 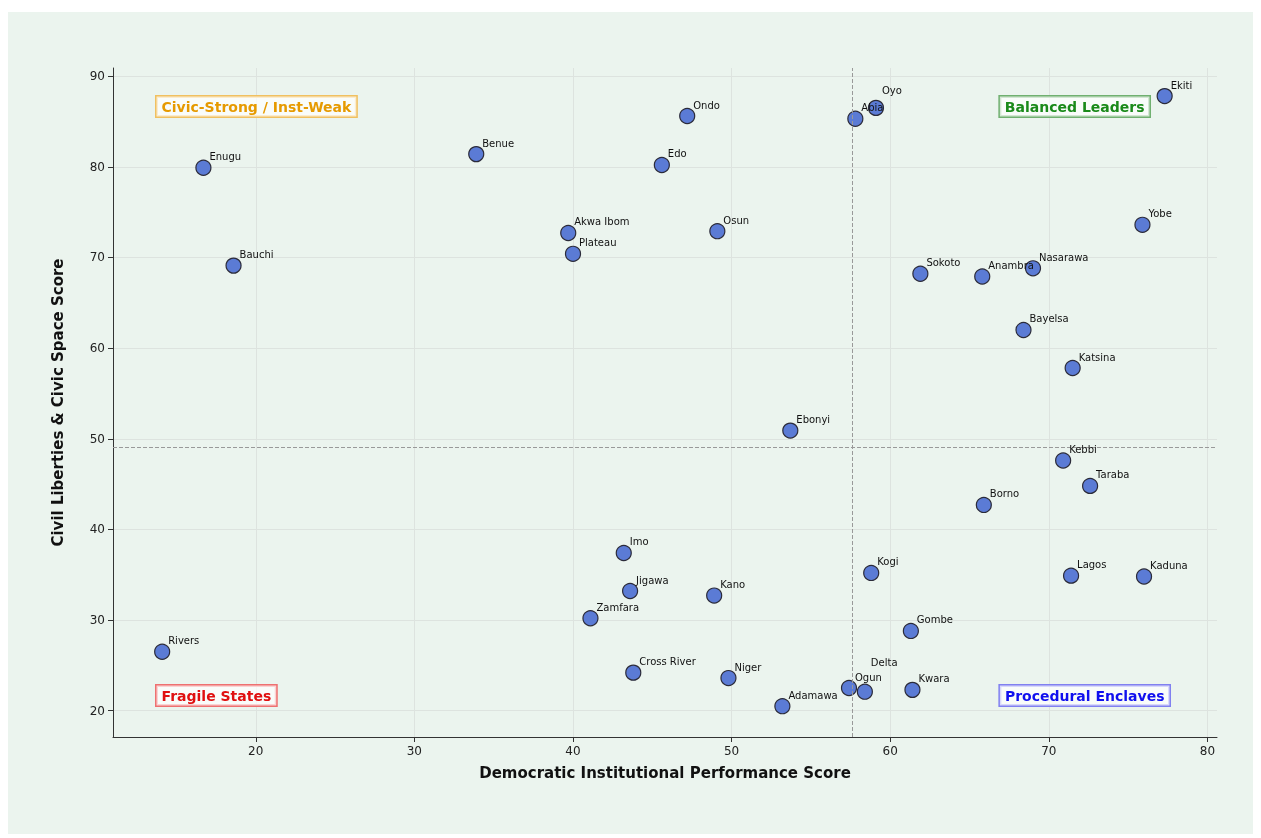 I want to click on x-tick-label: 30, so click(x=414, y=751).